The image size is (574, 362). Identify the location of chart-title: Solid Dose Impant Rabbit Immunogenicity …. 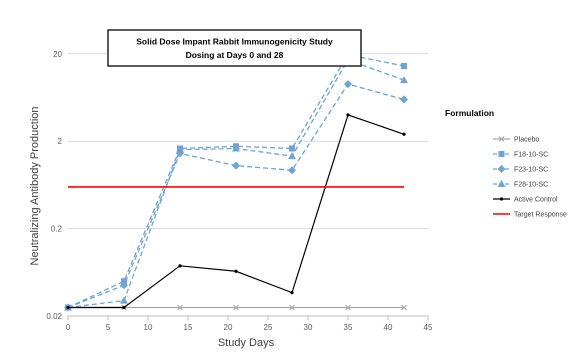
(234, 48).